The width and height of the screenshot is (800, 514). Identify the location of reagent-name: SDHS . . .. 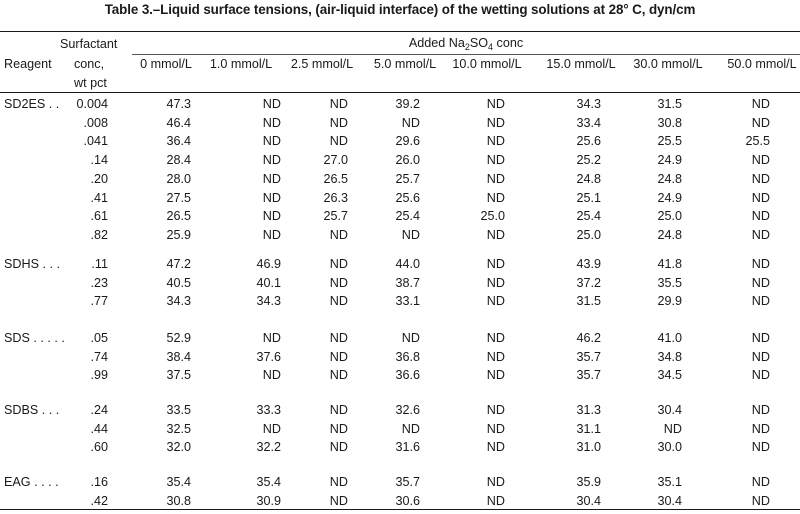
(32, 264).